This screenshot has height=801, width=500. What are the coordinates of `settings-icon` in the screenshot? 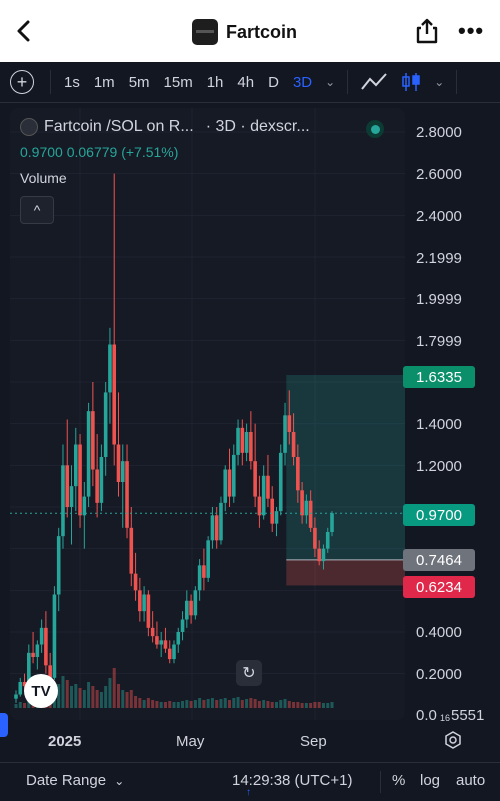 It's located at (453, 740).